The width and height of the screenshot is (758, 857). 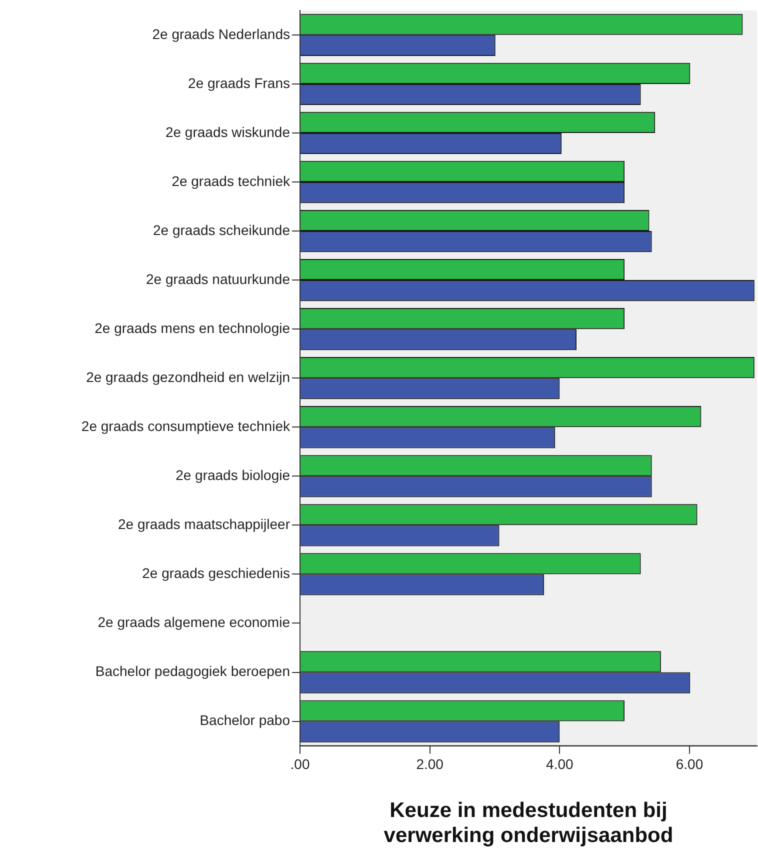 I want to click on x-tick-label: 4.00, so click(x=560, y=764).